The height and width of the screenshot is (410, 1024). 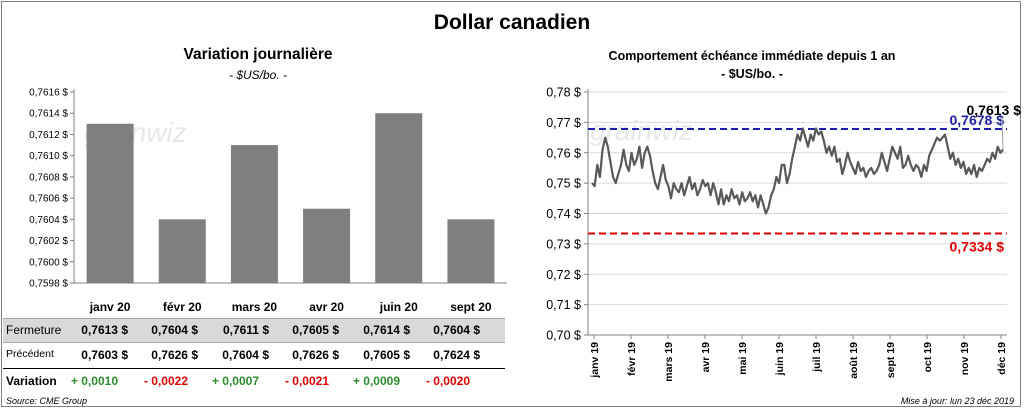 I want to click on variation-cell: - 0,0022, so click(x=165, y=381).